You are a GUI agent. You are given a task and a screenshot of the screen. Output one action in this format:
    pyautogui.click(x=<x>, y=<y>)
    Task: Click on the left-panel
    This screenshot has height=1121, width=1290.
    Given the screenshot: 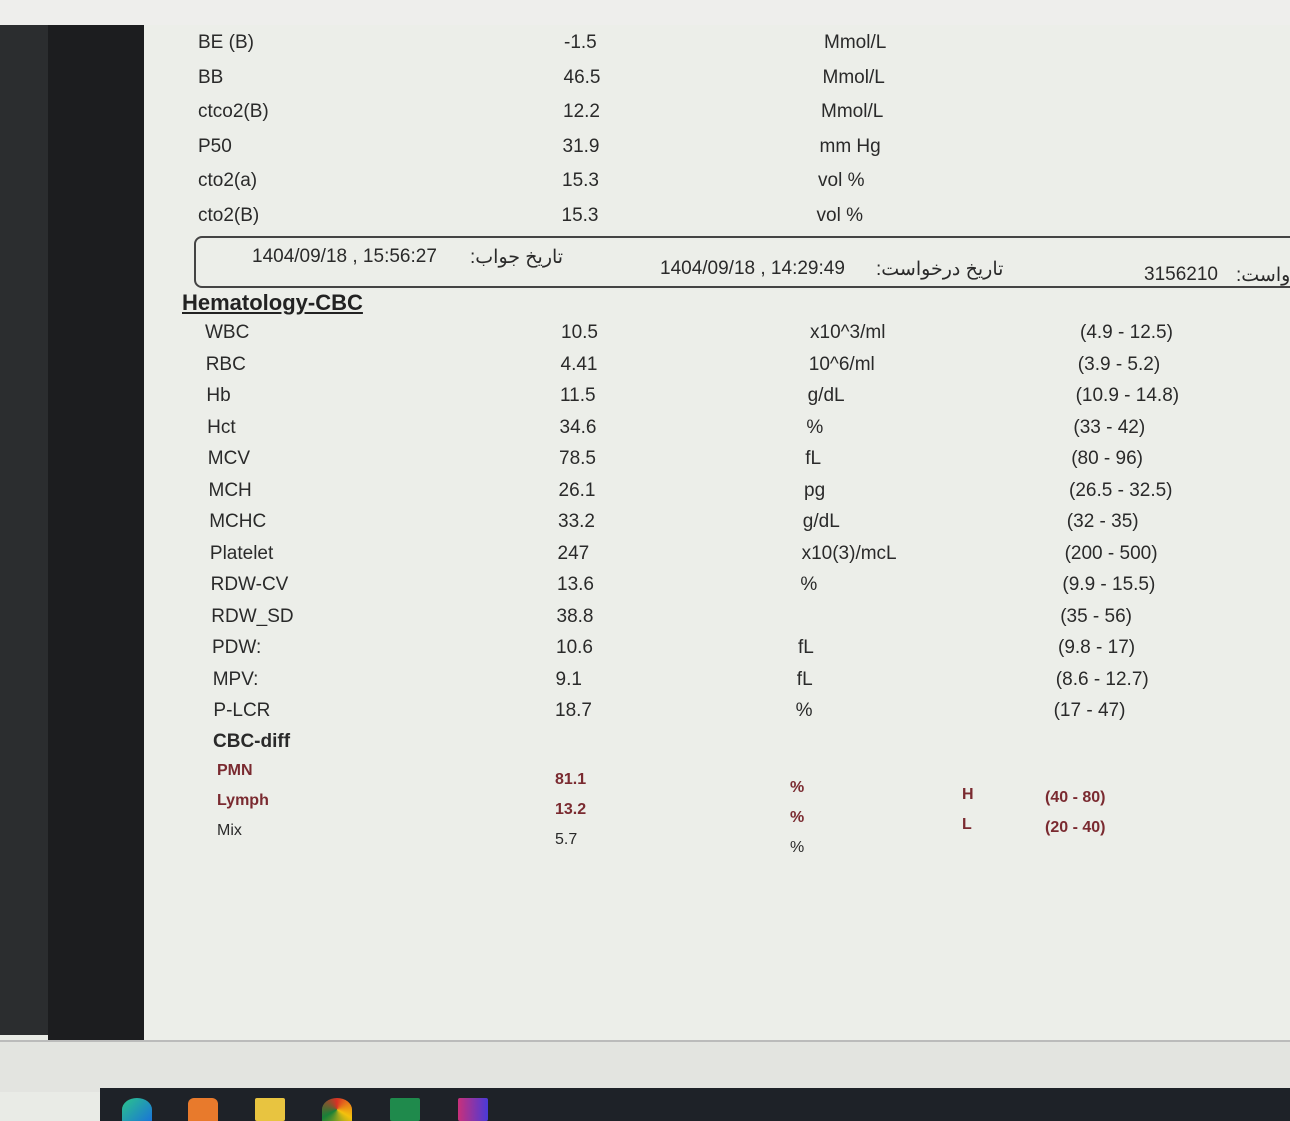 What is the action you would take?
    pyautogui.click(x=24, y=530)
    